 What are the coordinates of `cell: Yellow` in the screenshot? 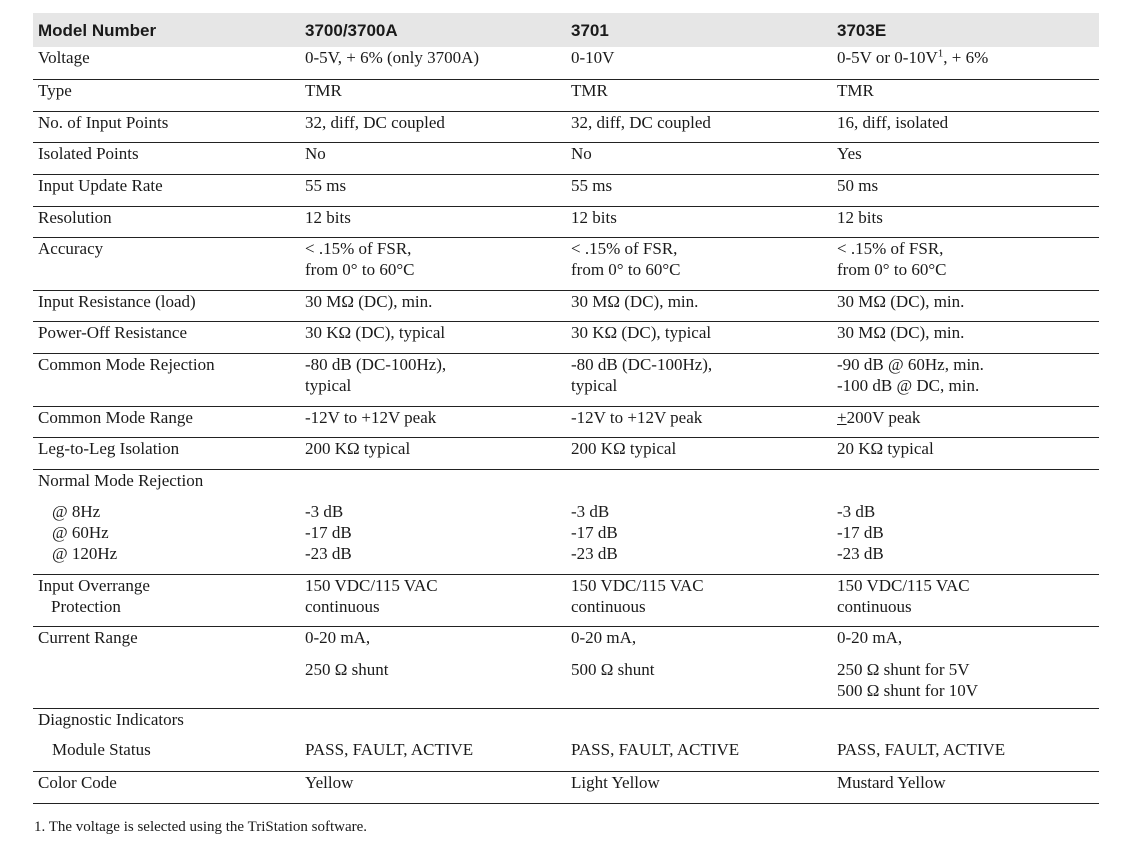 It's located at (433, 787).